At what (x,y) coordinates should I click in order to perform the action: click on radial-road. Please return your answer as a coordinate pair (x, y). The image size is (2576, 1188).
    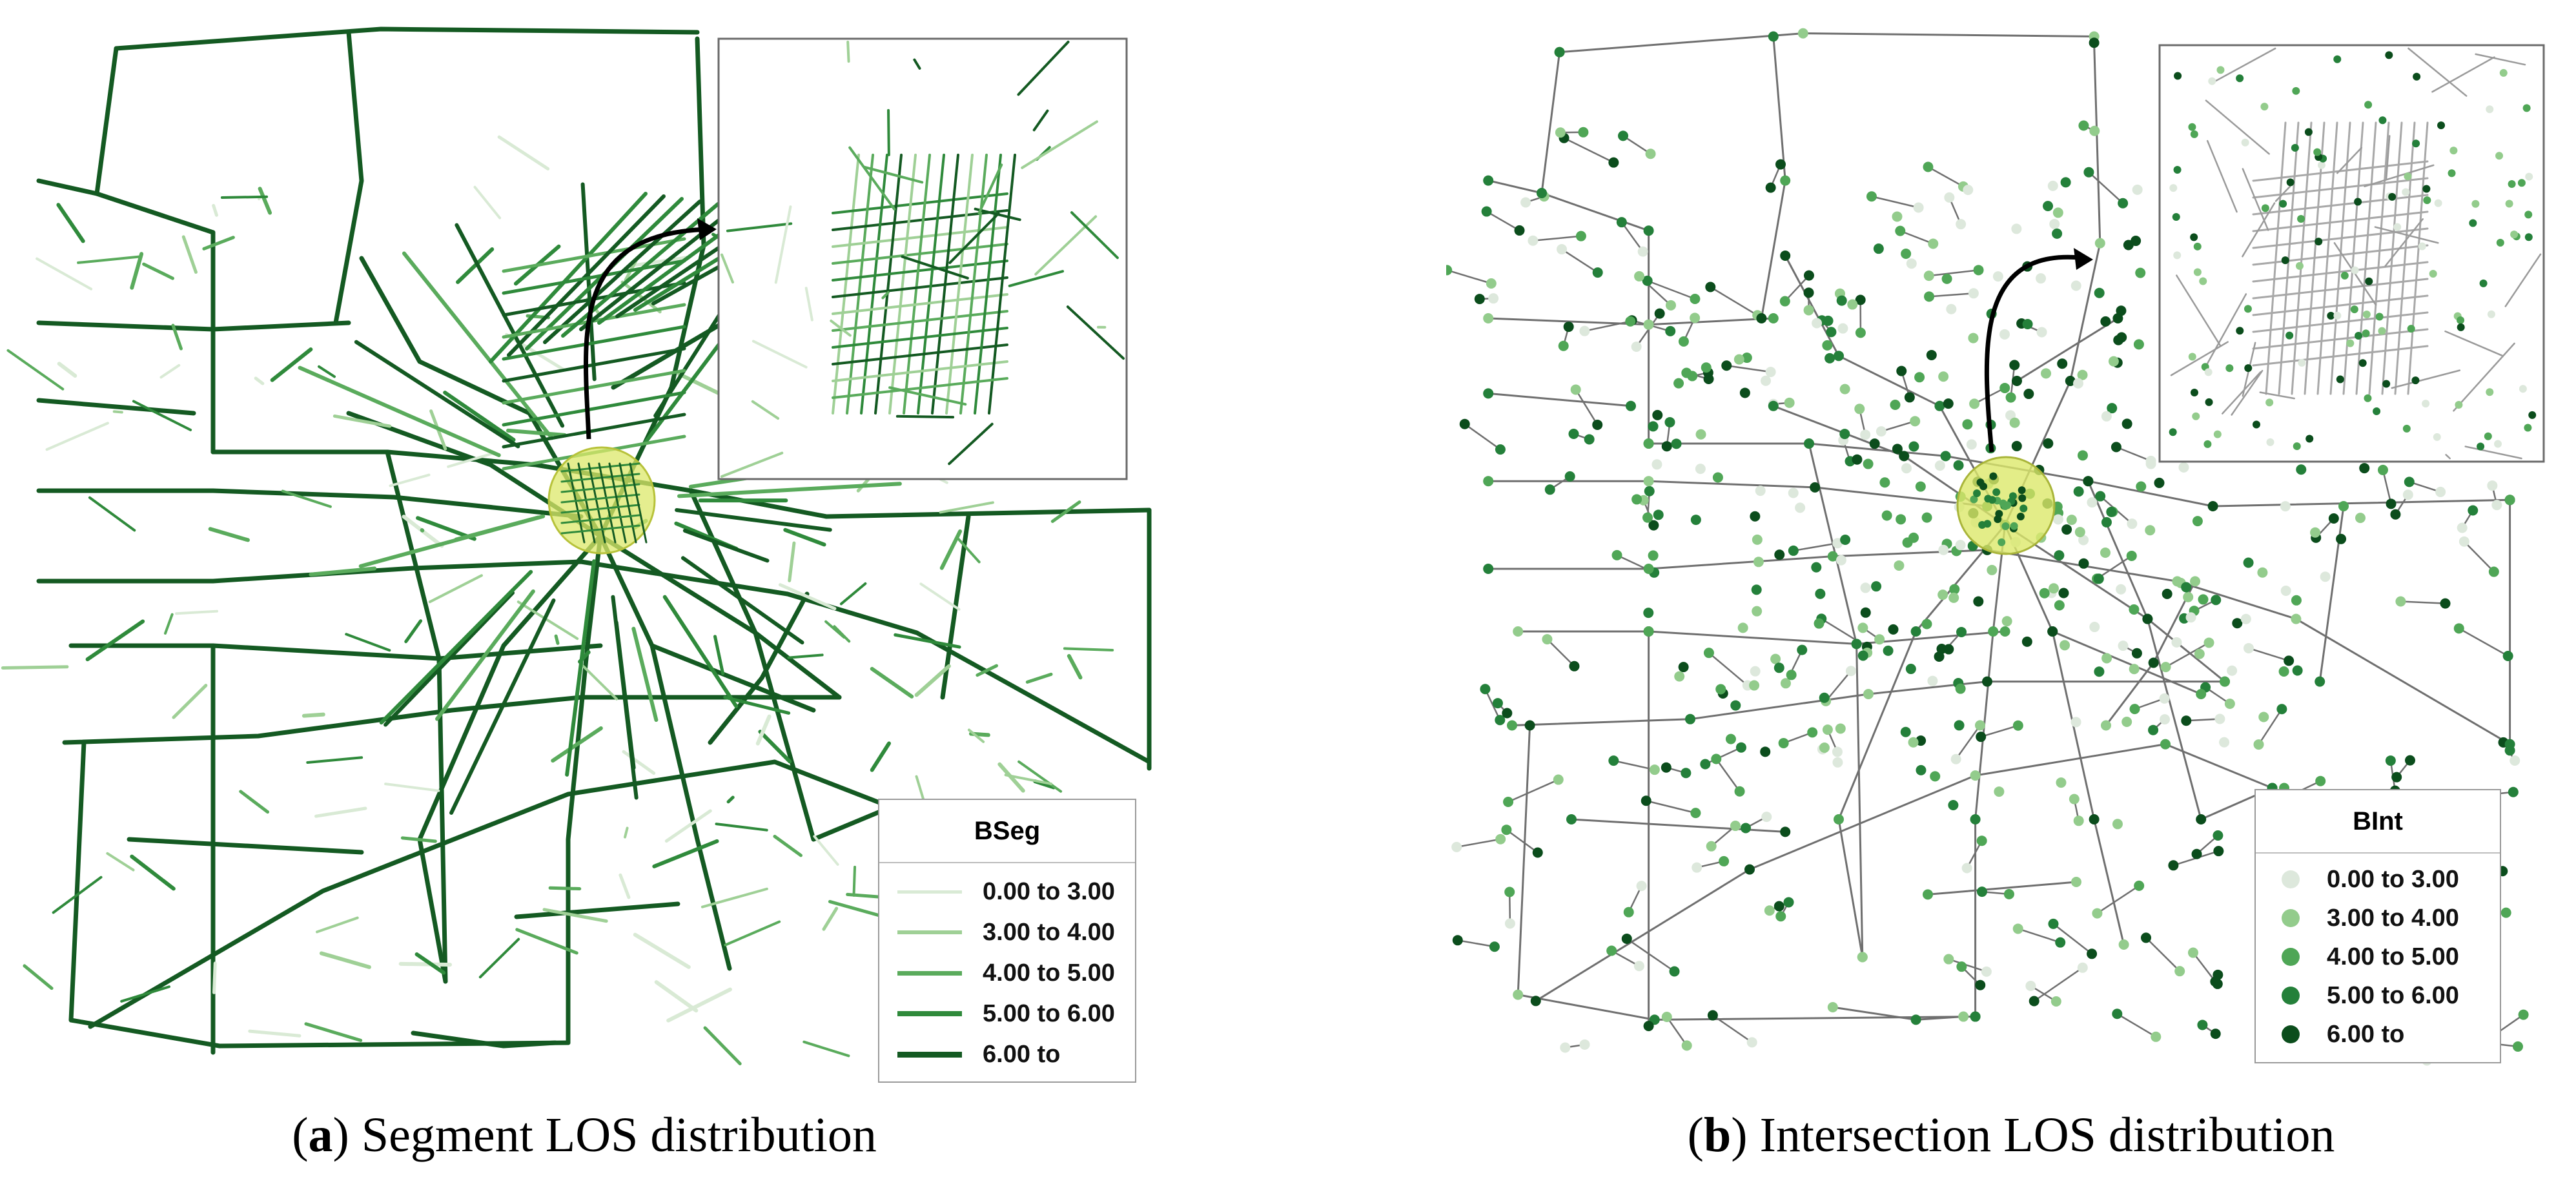
    Looking at the image, I should click on (754, 520).